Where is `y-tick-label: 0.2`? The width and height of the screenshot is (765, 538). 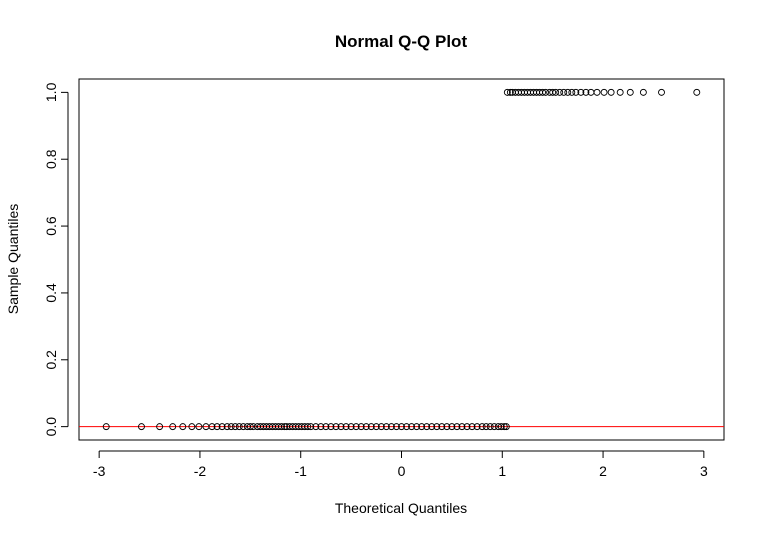
y-tick-label: 0.2 is located at coordinates (51, 360).